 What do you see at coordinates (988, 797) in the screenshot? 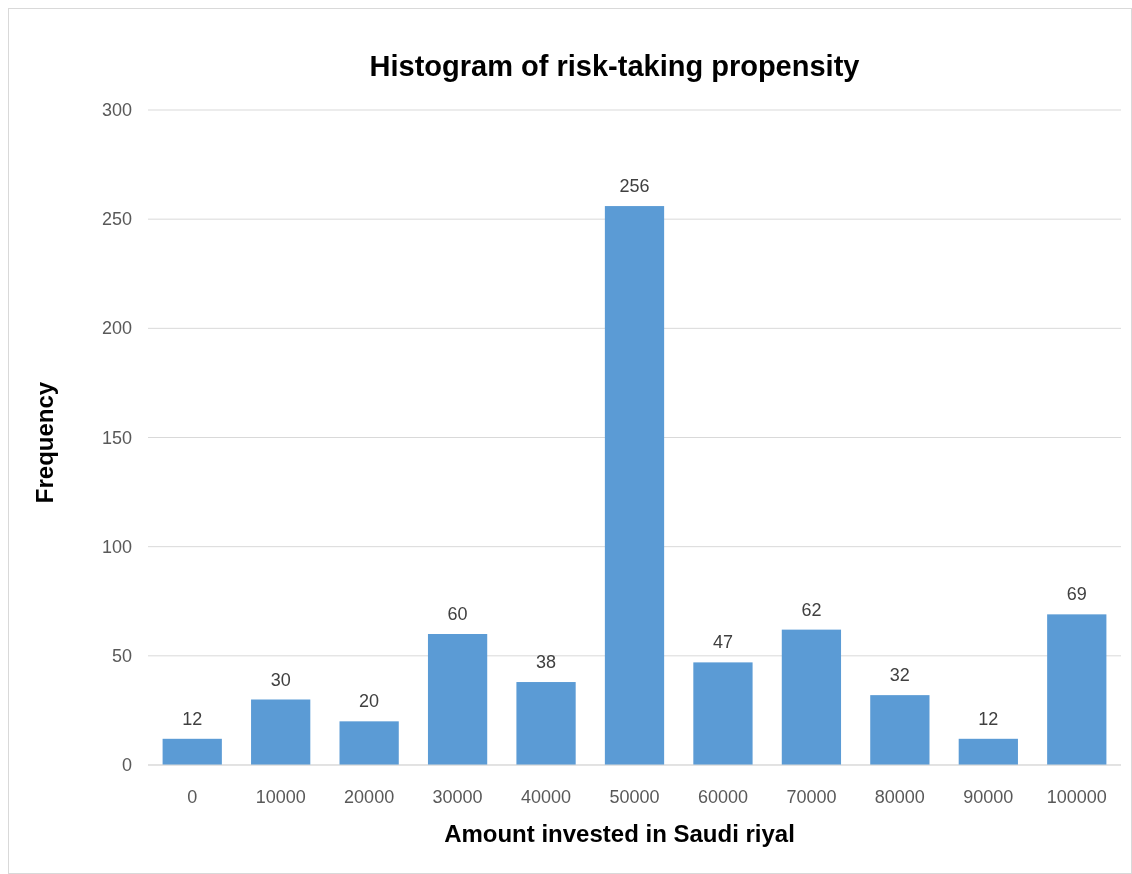
I see `x-tick-label: 90000` at bounding box center [988, 797].